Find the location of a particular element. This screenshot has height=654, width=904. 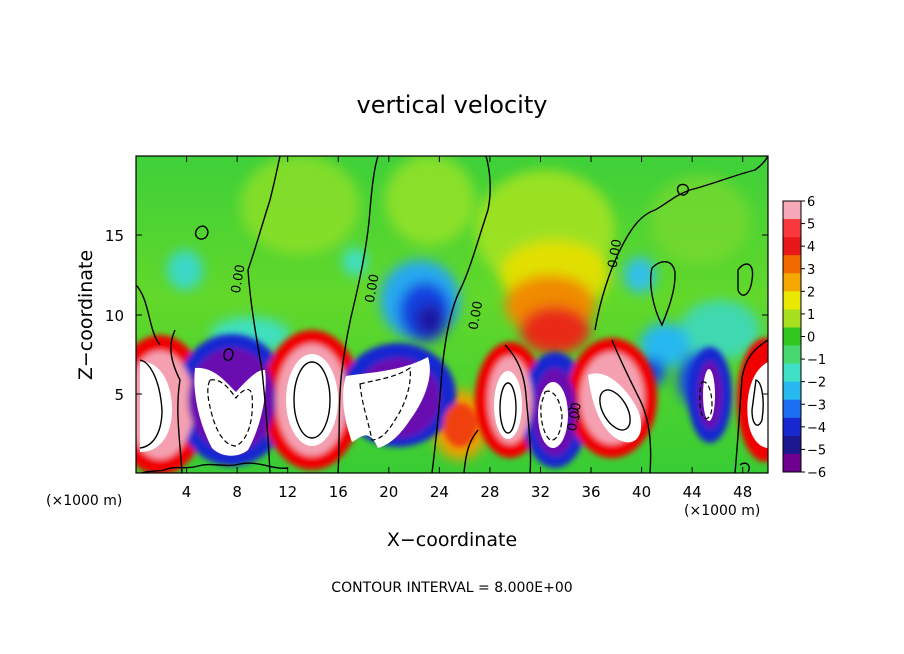

x-tick-label: 16 is located at coordinates (338, 492).